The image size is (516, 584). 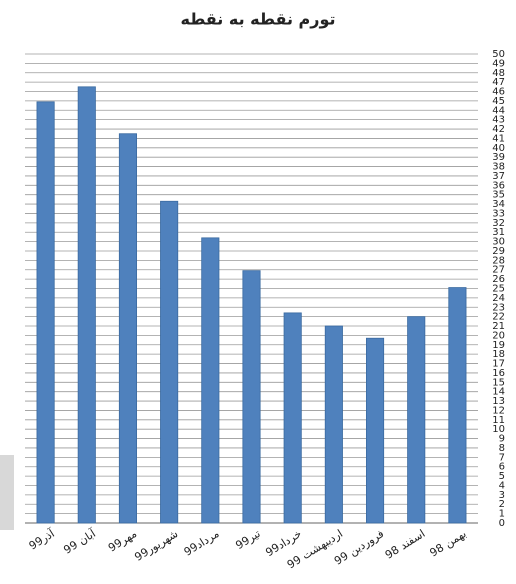 I want to click on y-tick-label: 33, so click(x=498, y=213).